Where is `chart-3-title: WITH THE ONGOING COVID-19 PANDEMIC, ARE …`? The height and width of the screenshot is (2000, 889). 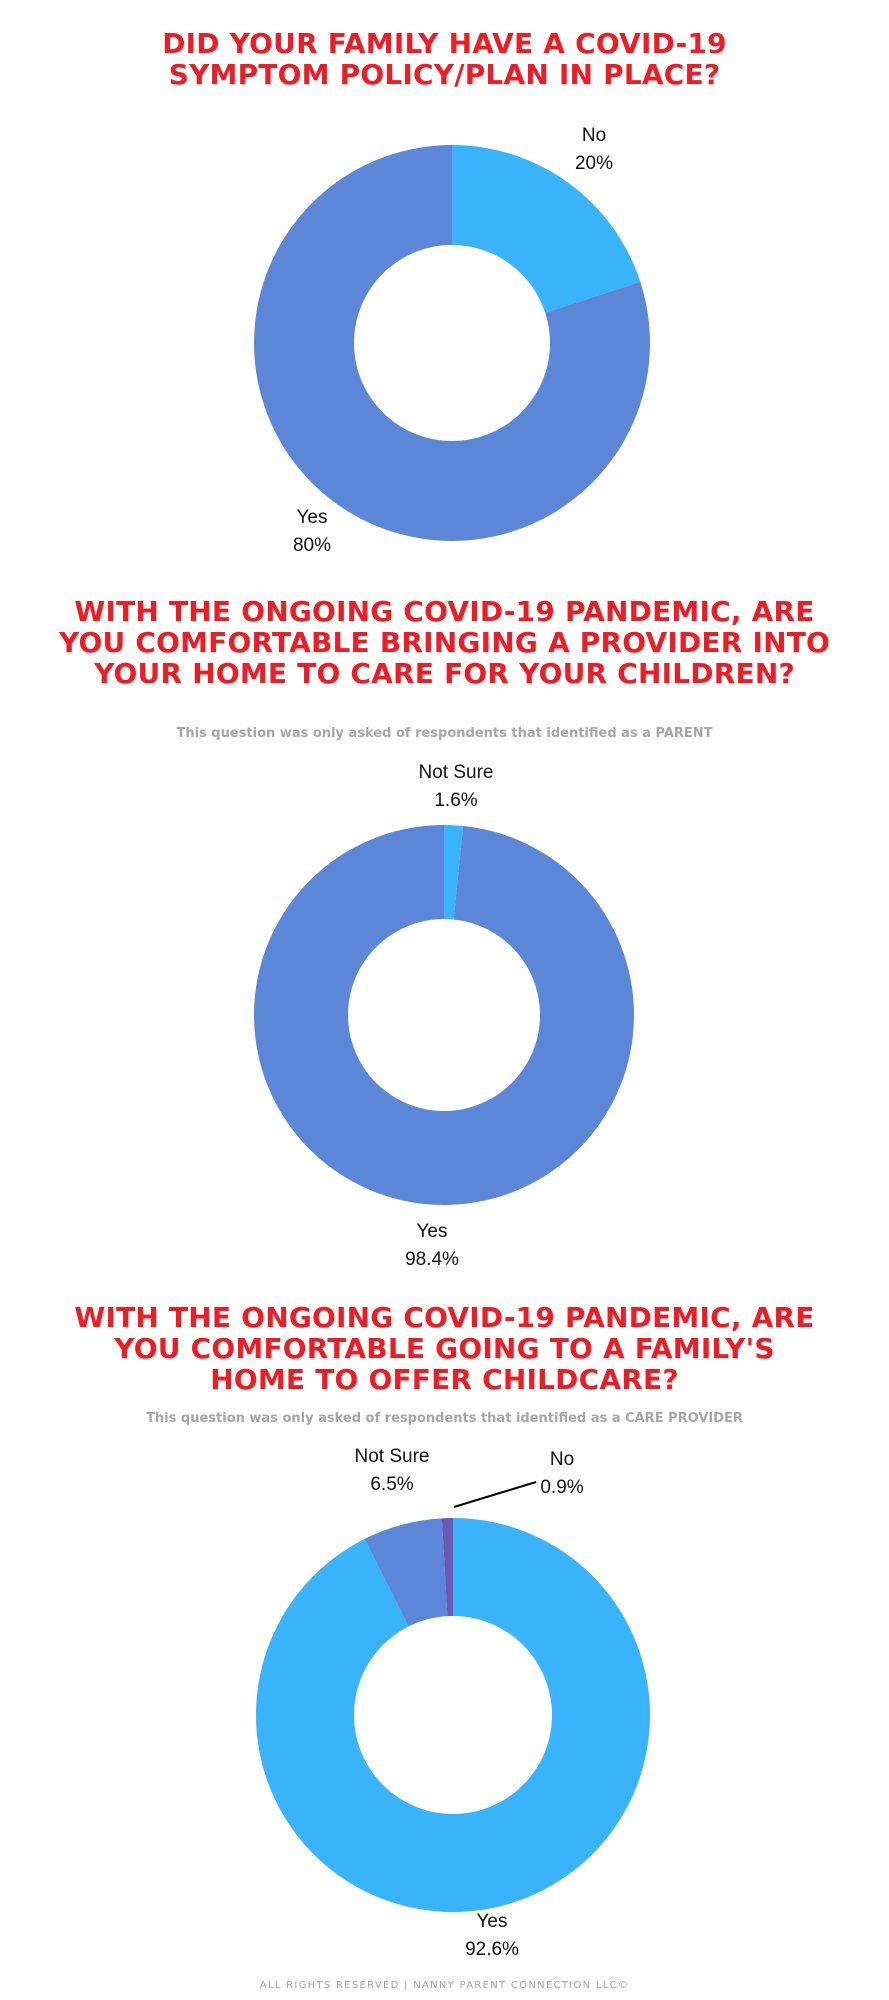 chart-3-title: WITH THE ONGOING COVID-19 PANDEMIC, ARE … is located at coordinates (444, 1348).